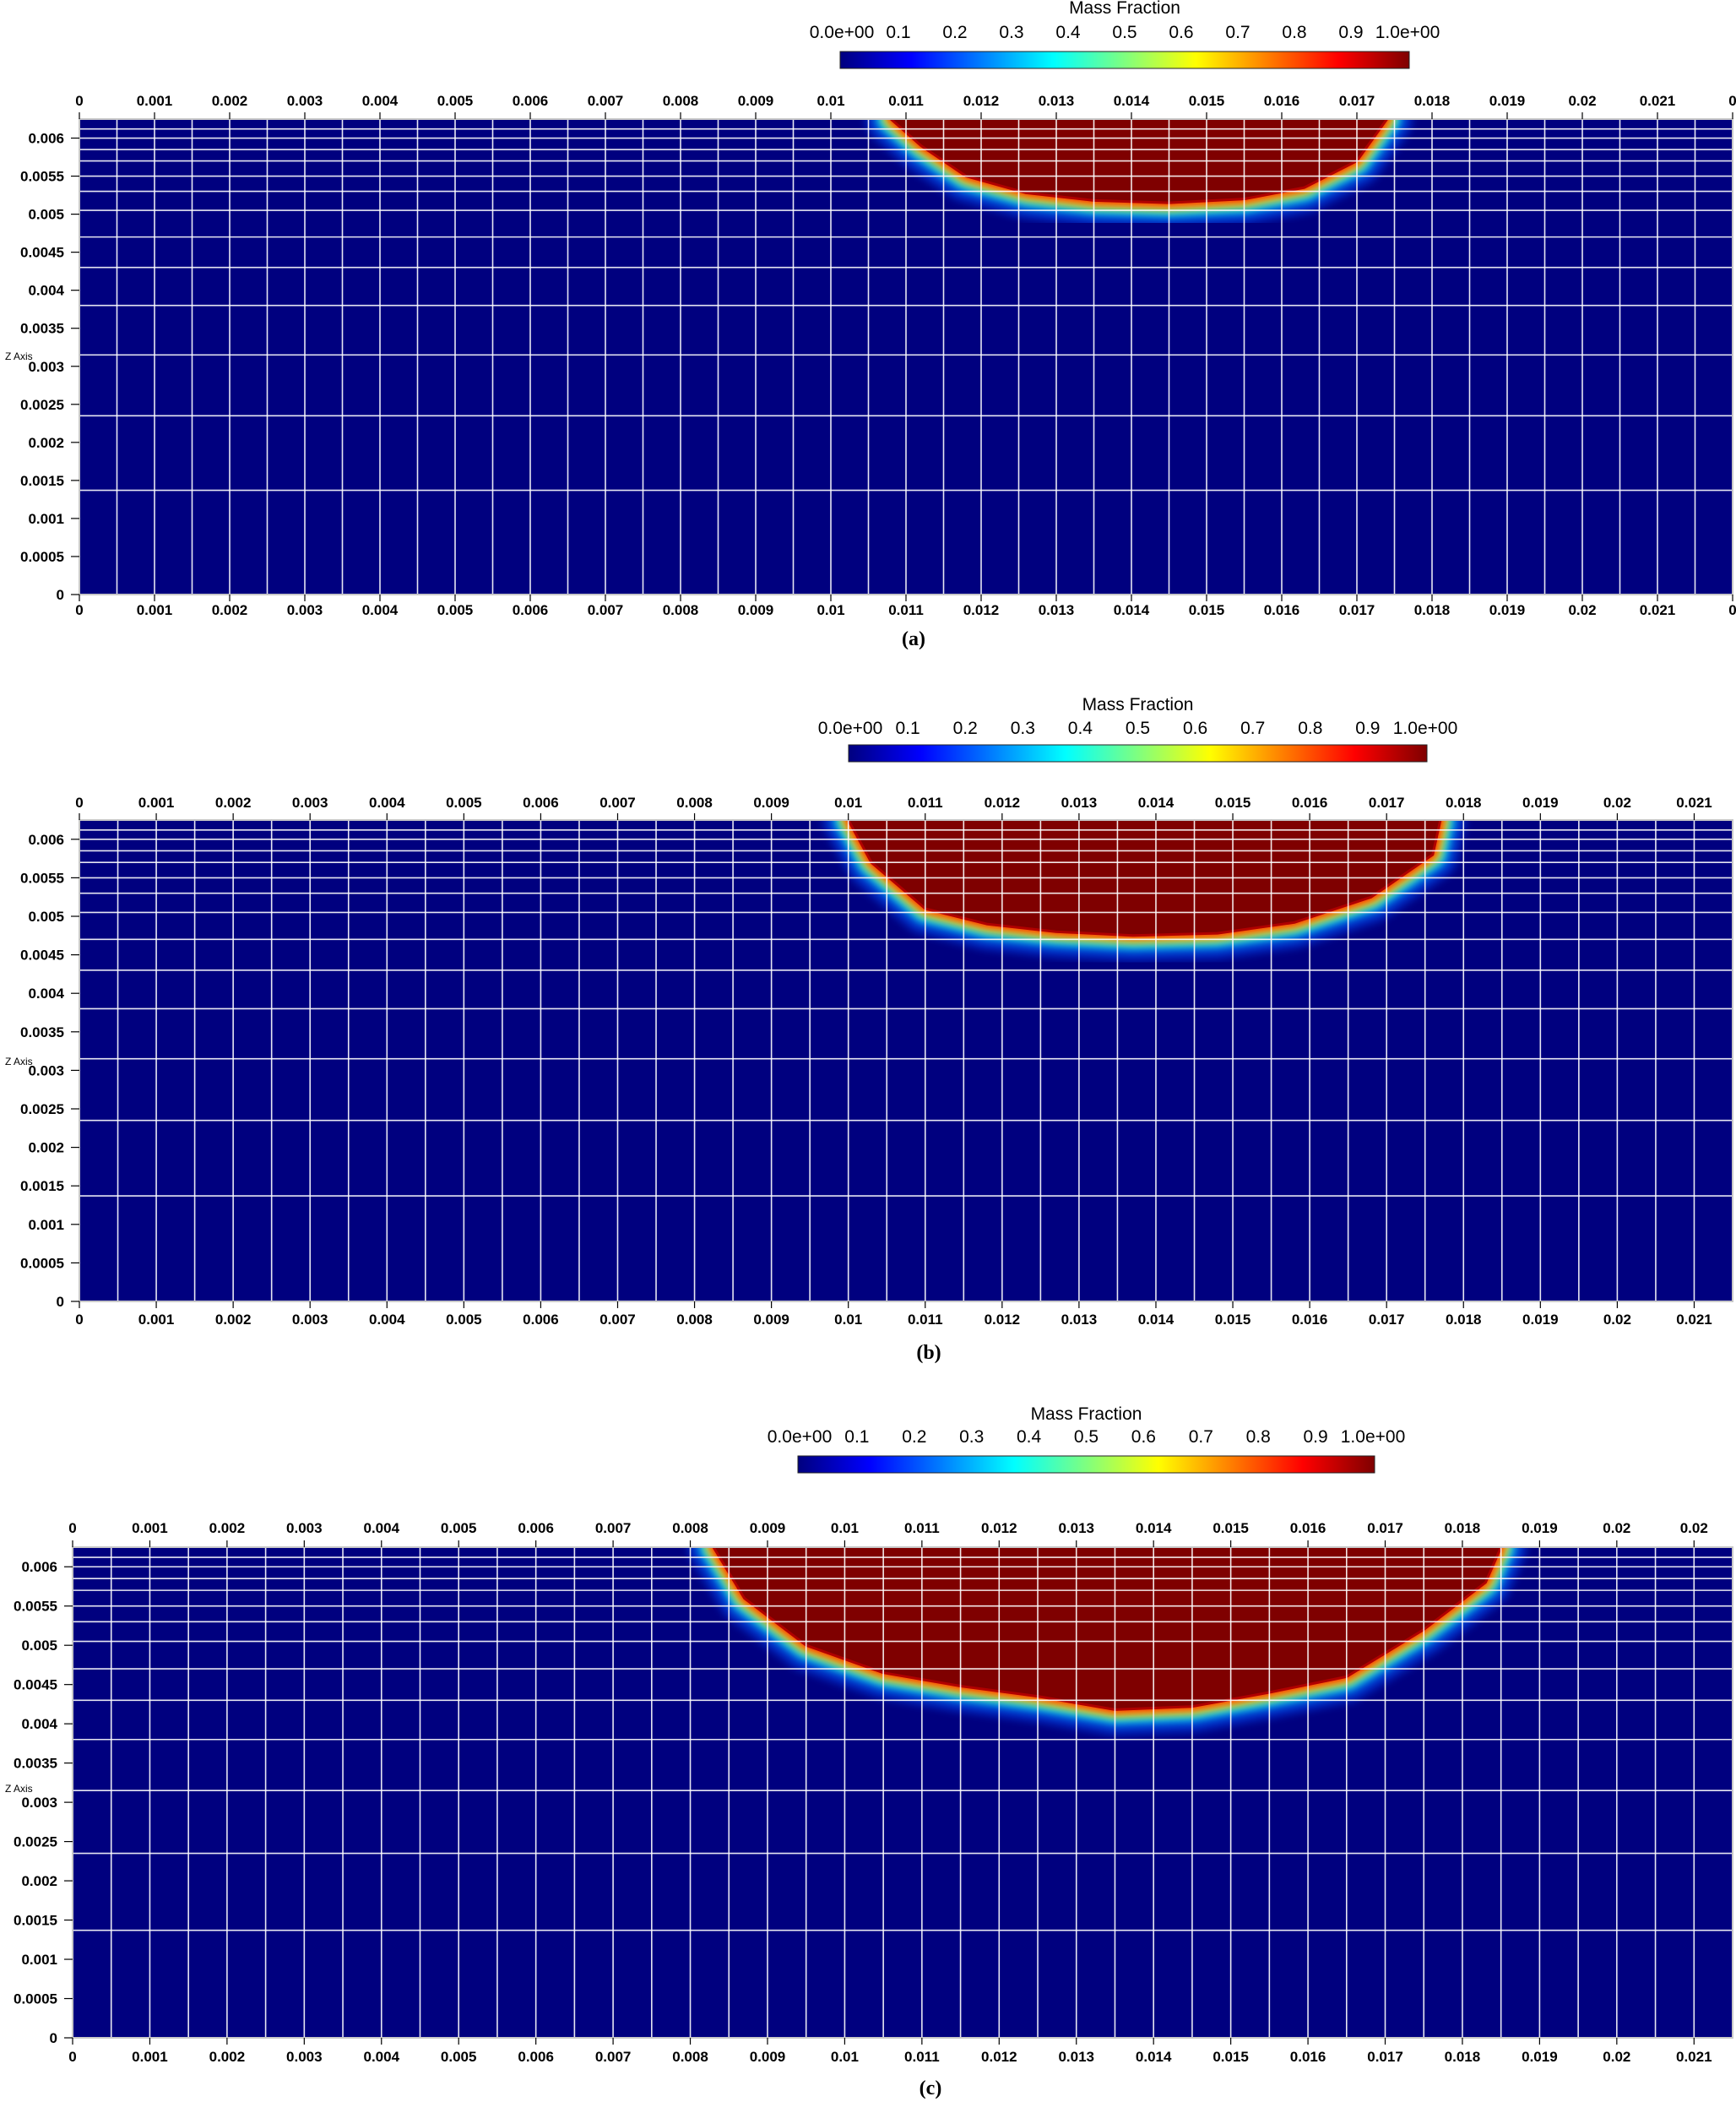 This screenshot has height=2102, width=1736. Describe the element at coordinates (46, 139) in the screenshot. I see `y-tick: 0.006` at that location.